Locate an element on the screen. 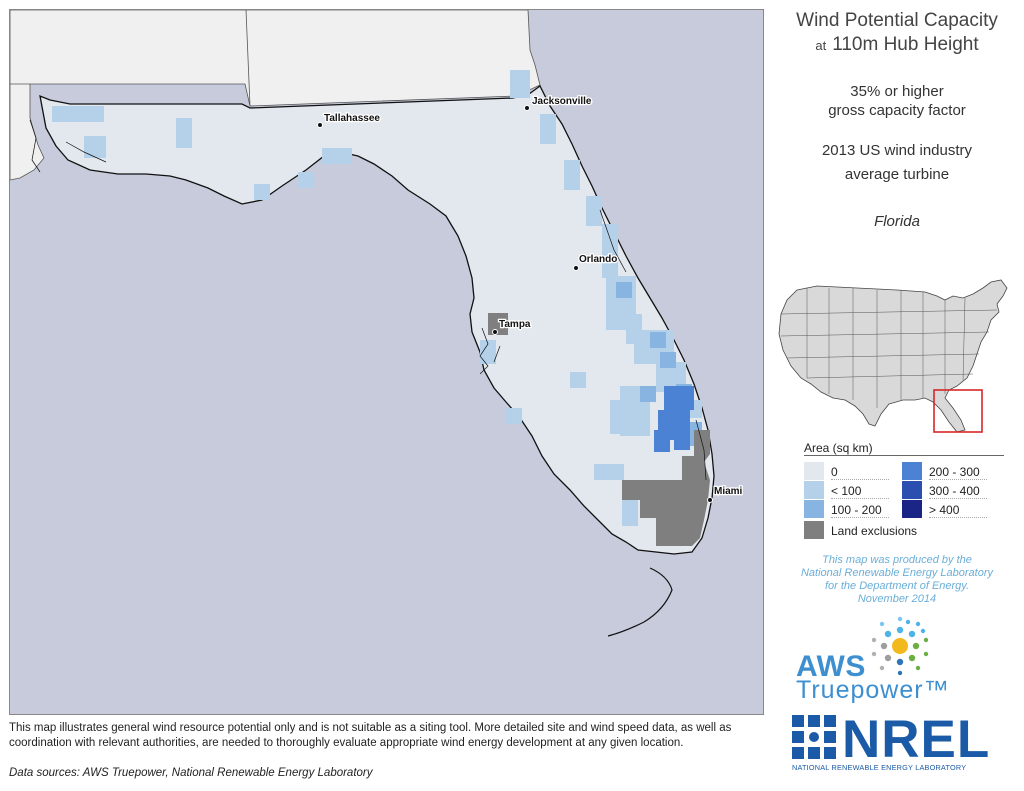 This screenshot has height=791, width=1024. florida-keys is located at coordinates (640, 602).